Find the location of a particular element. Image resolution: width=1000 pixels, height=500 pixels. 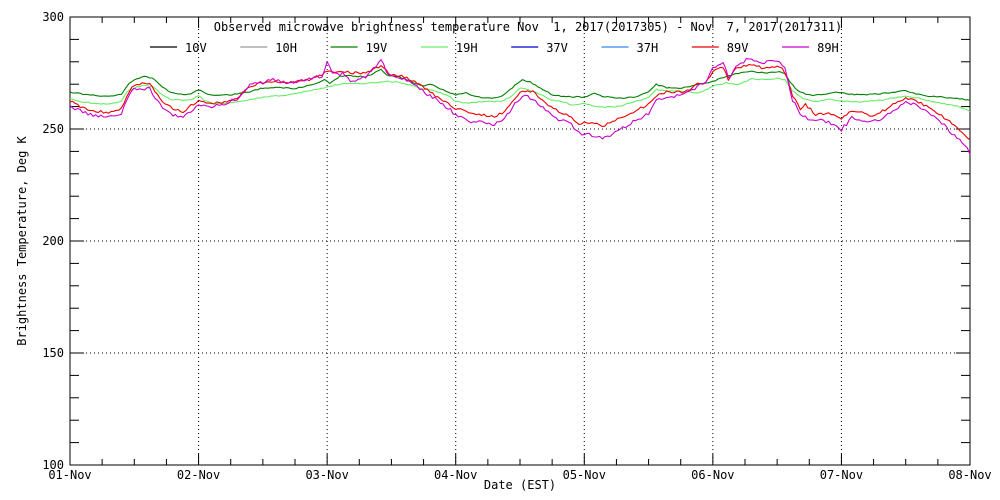

y-tick-label: 100 is located at coordinates (53, 465).